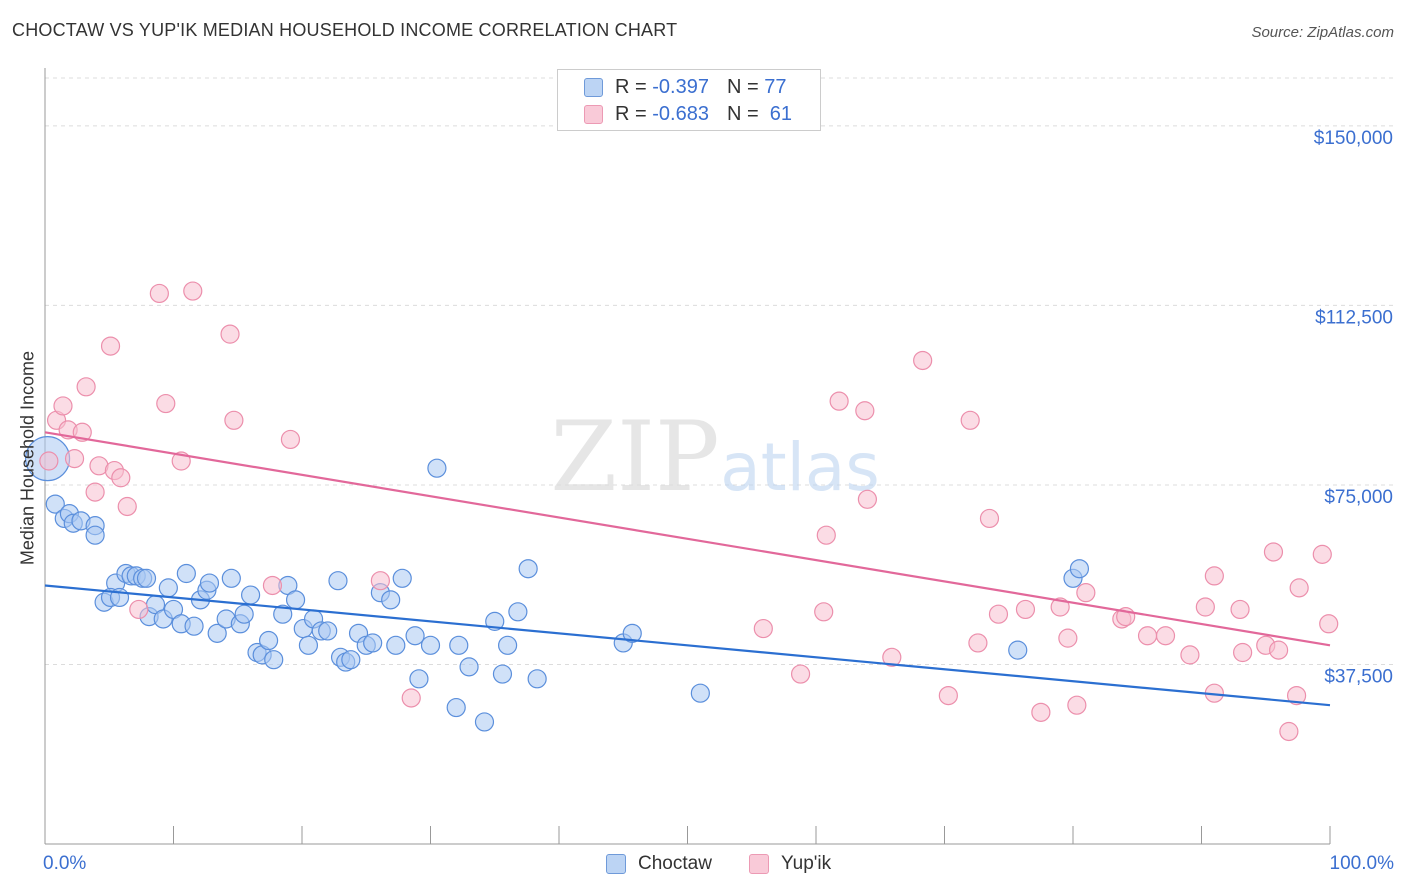 The height and width of the screenshot is (892, 1406). I want to click on legend-row-yupik: R = -0.683 N = 61, so click(688, 114).